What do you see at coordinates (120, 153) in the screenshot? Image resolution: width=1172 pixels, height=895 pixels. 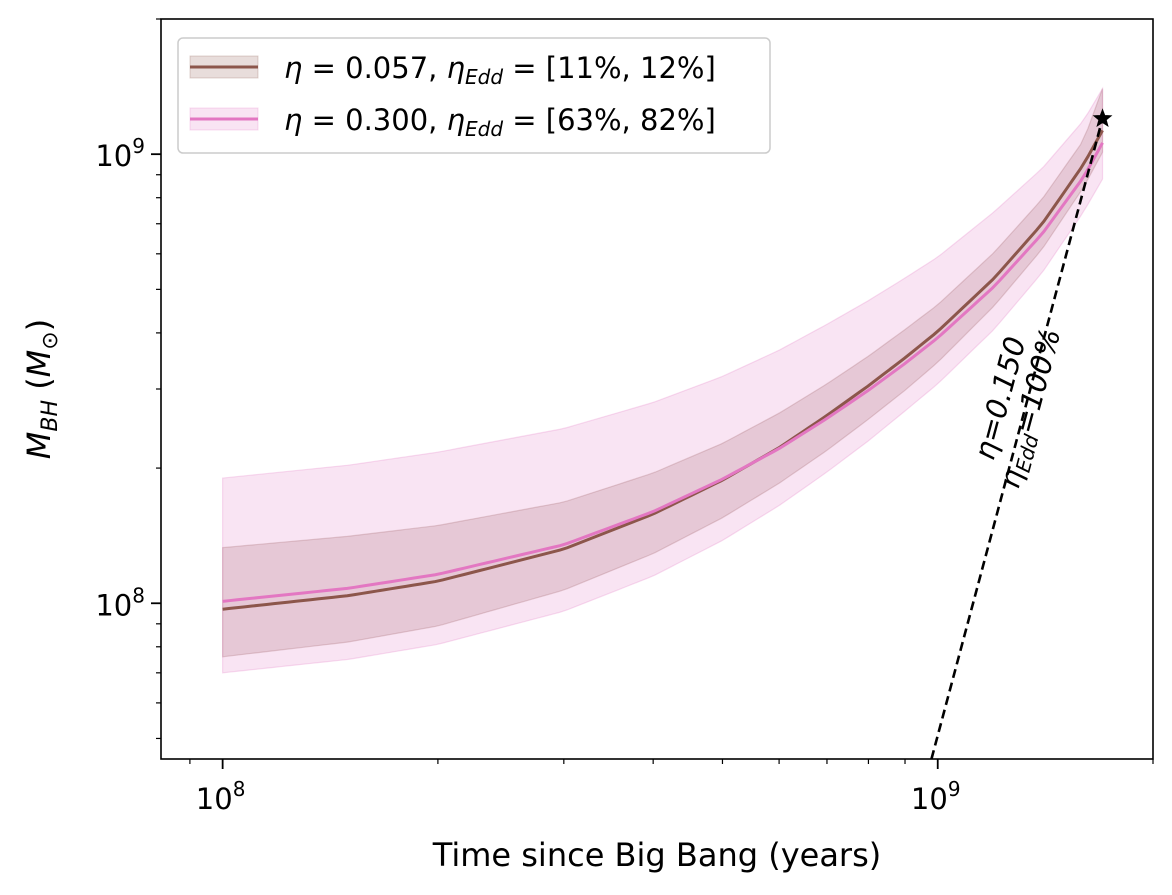 I see `y-tick-label-2: 10⁹` at bounding box center [120, 153].